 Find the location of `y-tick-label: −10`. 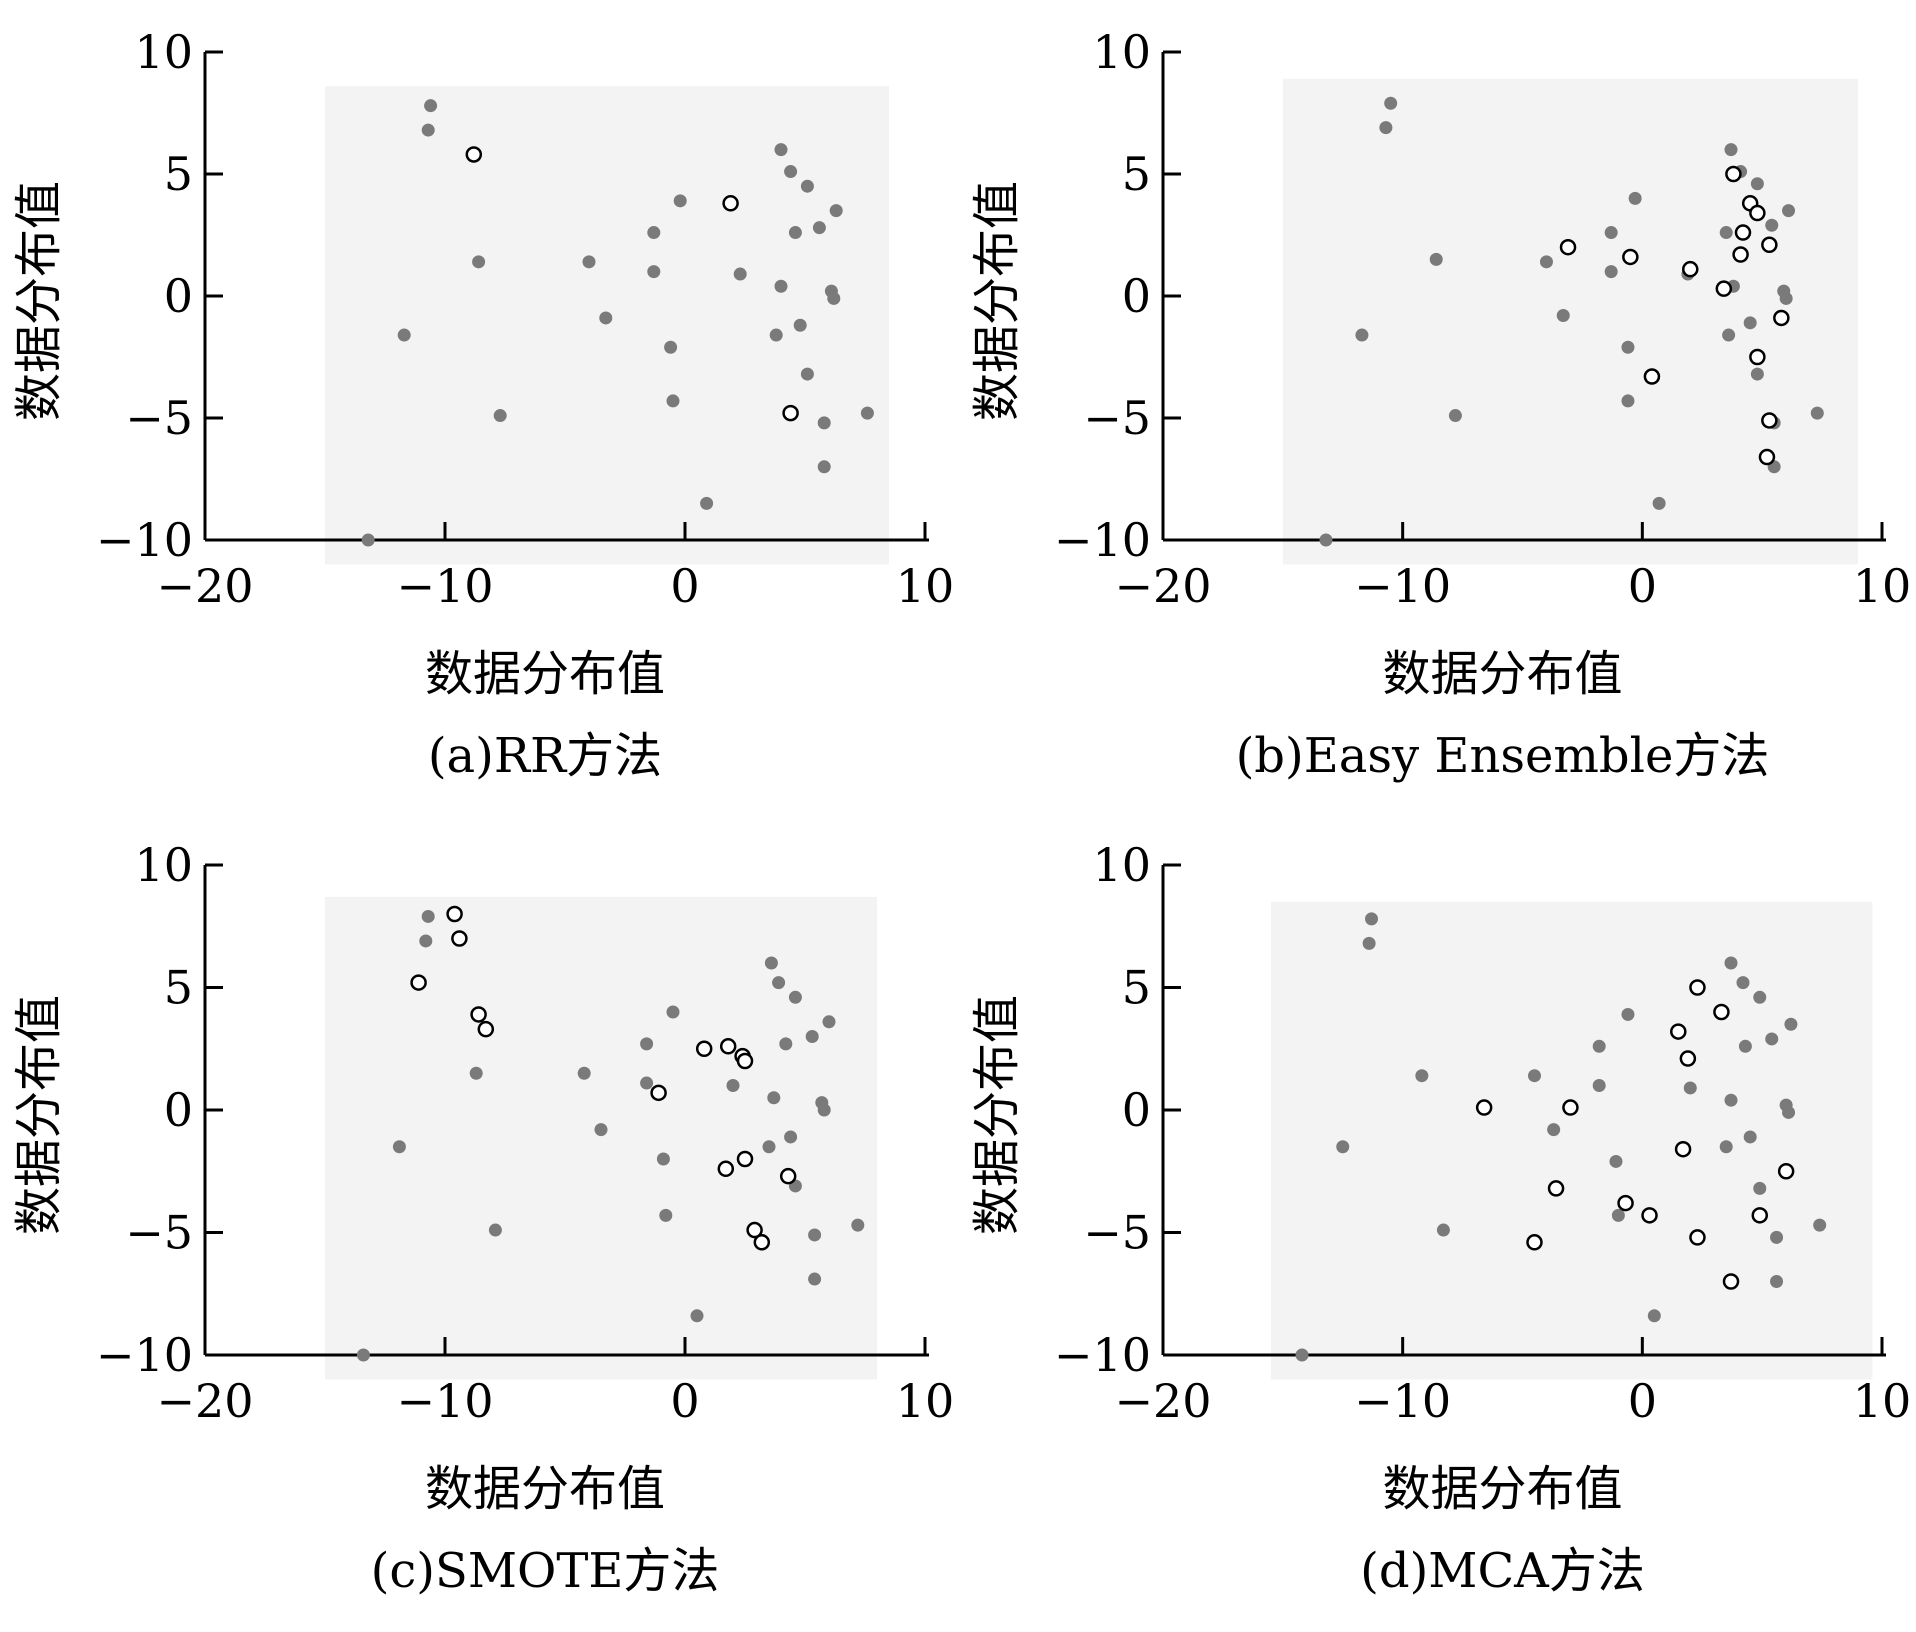

y-tick-label: −10 is located at coordinates (1102, 540).